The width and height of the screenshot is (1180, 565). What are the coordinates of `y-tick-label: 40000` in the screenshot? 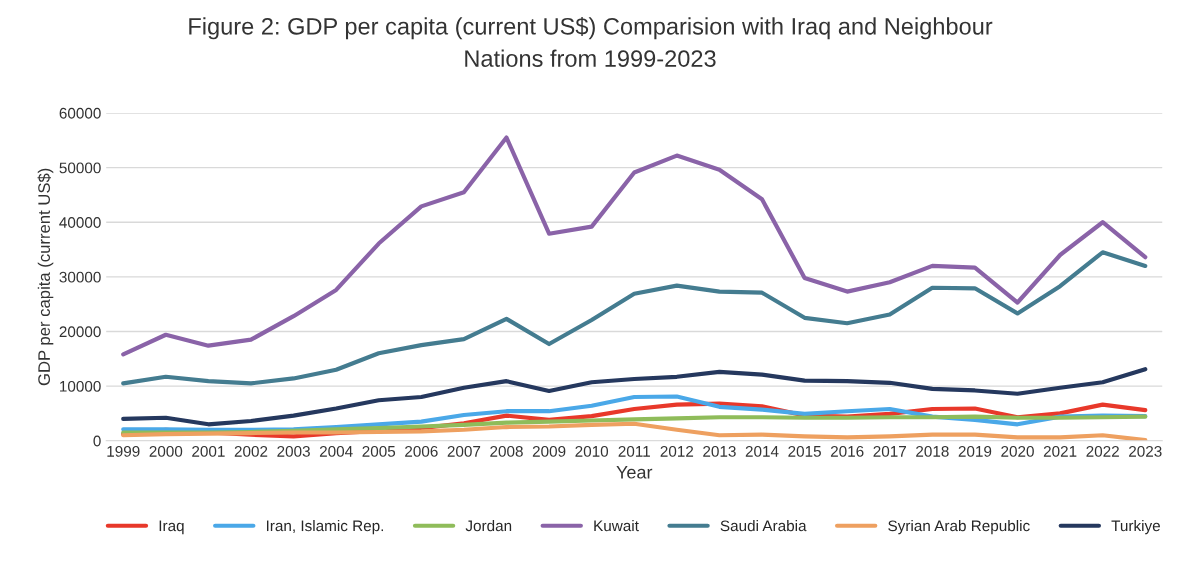 It's located at (80, 222).